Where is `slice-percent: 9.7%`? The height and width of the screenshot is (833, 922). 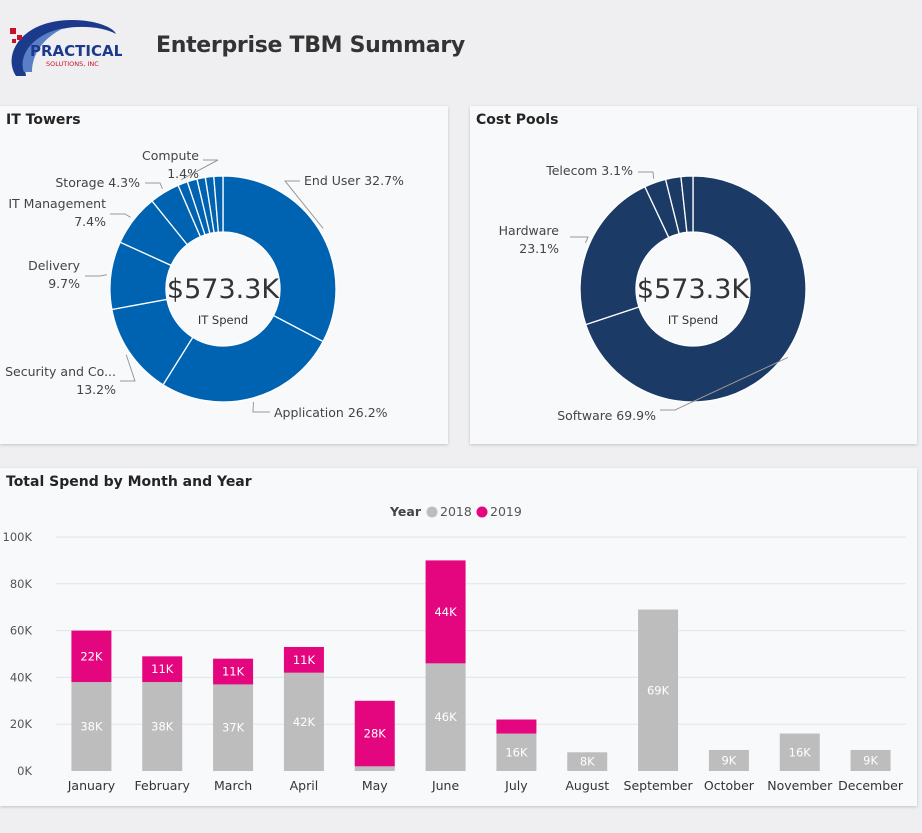 slice-percent: 9.7% is located at coordinates (64, 283).